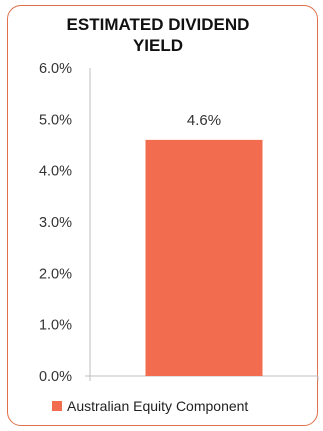 Image resolution: width=323 pixels, height=431 pixels. What do you see at coordinates (55, 172) in the screenshot?
I see `y-tick-label: 4.0%` at bounding box center [55, 172].